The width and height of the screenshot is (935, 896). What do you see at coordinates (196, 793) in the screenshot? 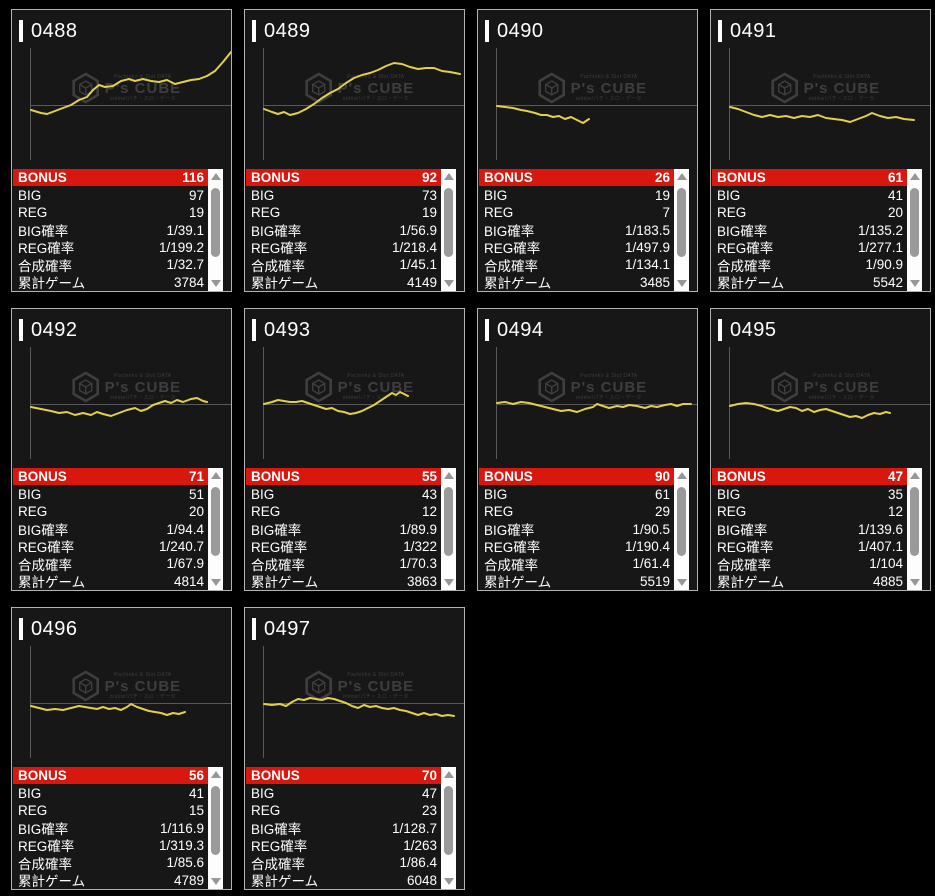
I see `big-value: 41` at bounding box center [196, 793].